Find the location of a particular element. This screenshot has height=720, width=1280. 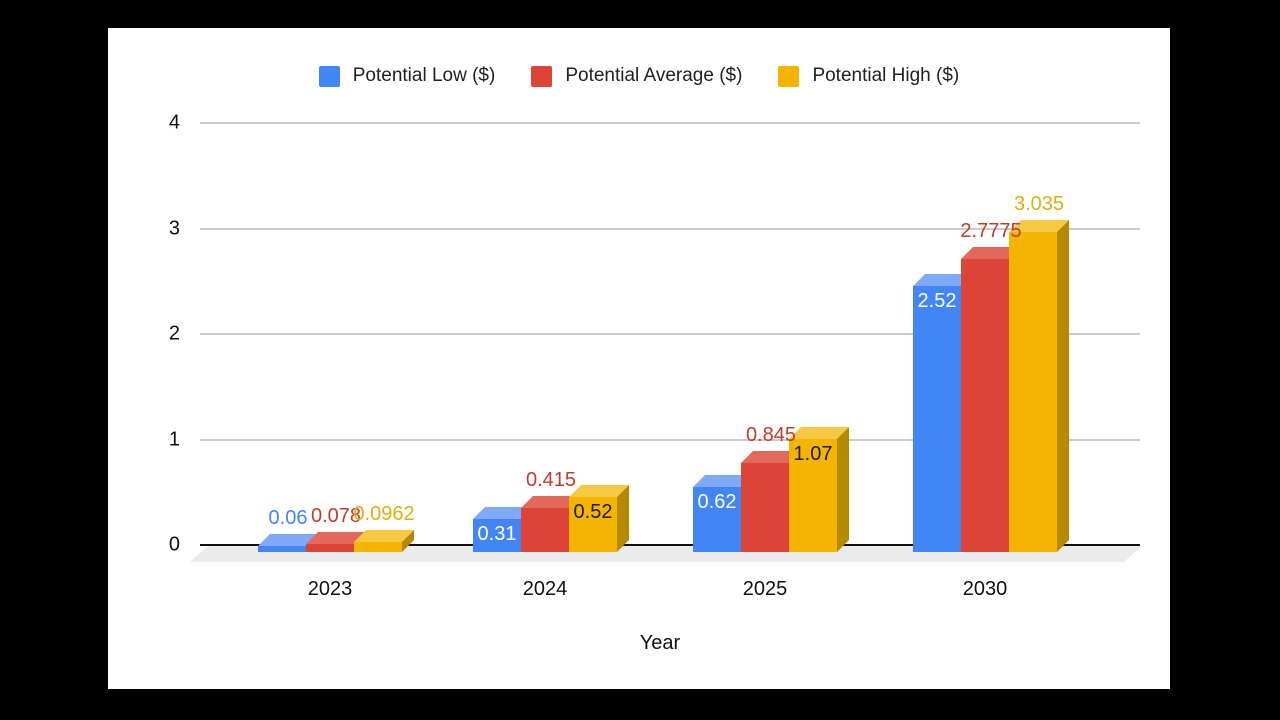

bar-value-label: 0.31 is located at coordinates (497, 534).